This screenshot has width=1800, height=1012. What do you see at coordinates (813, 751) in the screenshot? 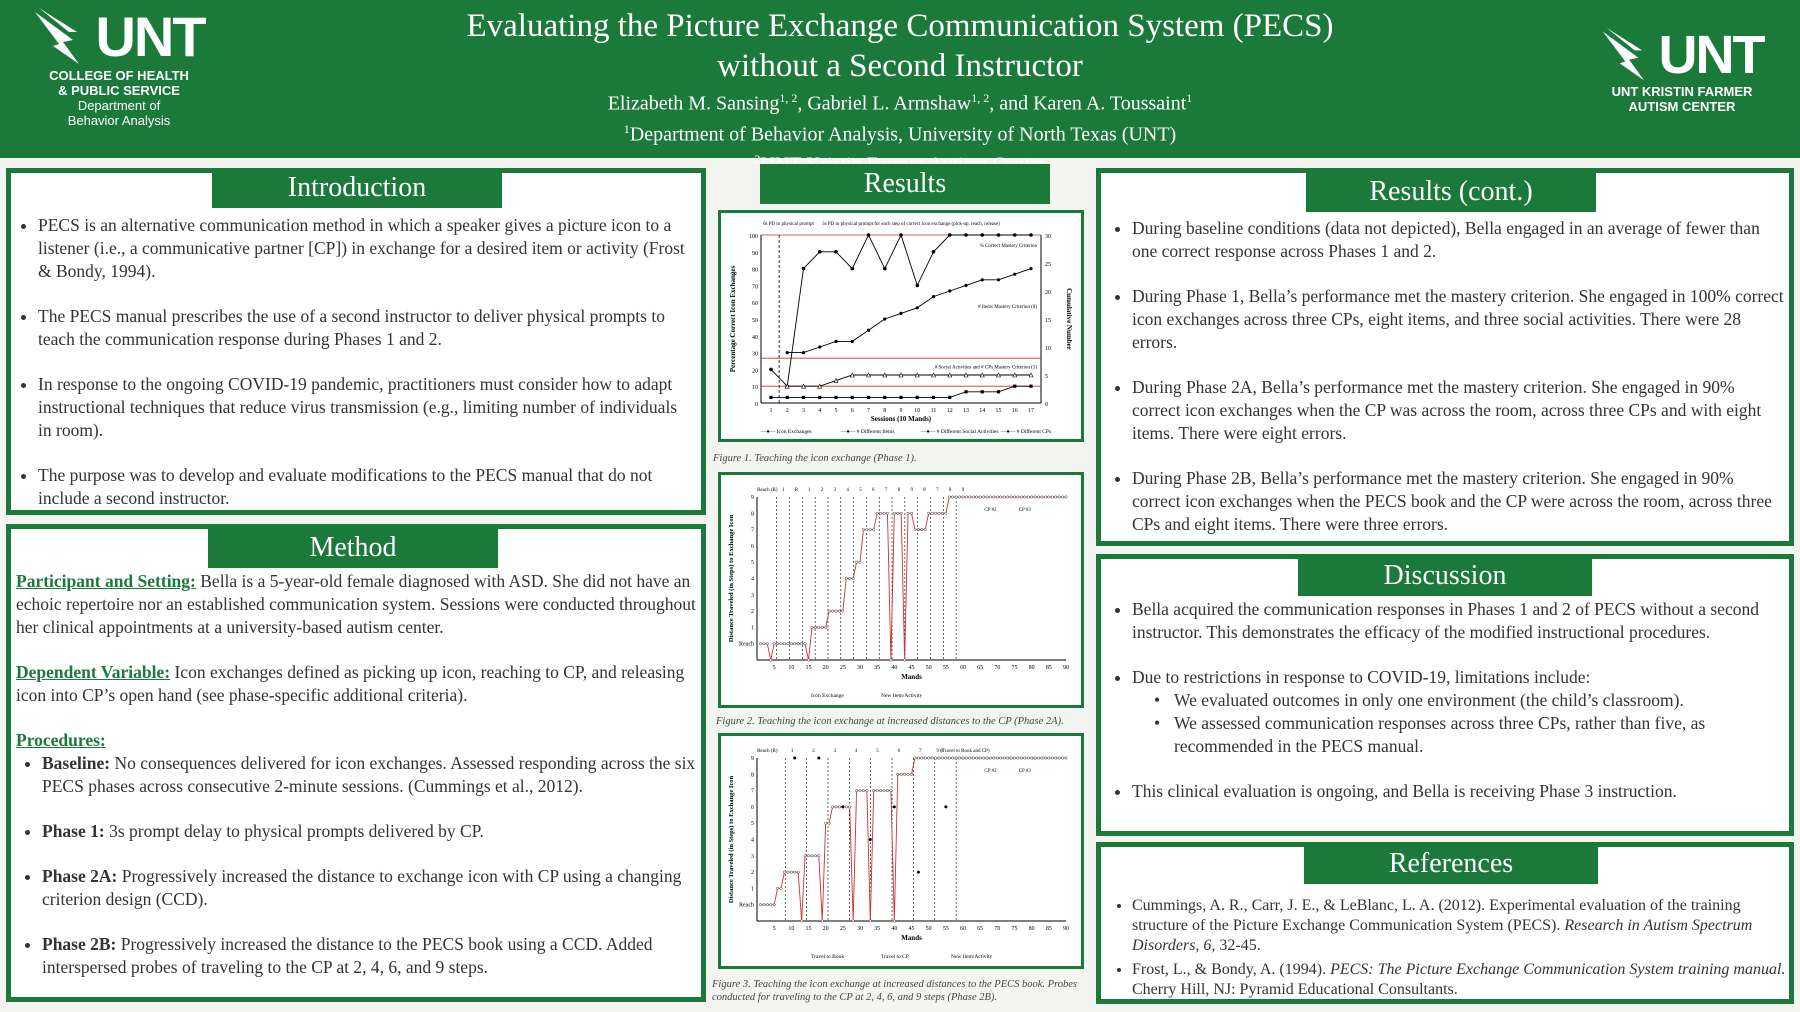
I see `phase-label: 2` at bounding box center [813, 751].